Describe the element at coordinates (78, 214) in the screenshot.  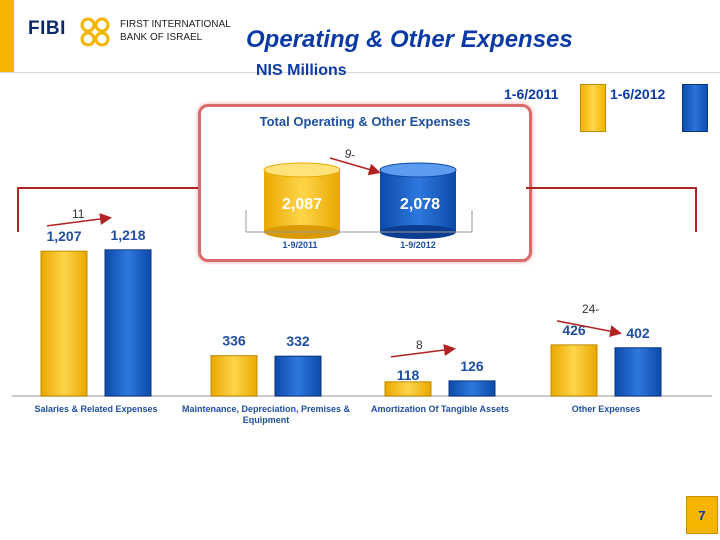
I see `change-label-0: 11` at that location.